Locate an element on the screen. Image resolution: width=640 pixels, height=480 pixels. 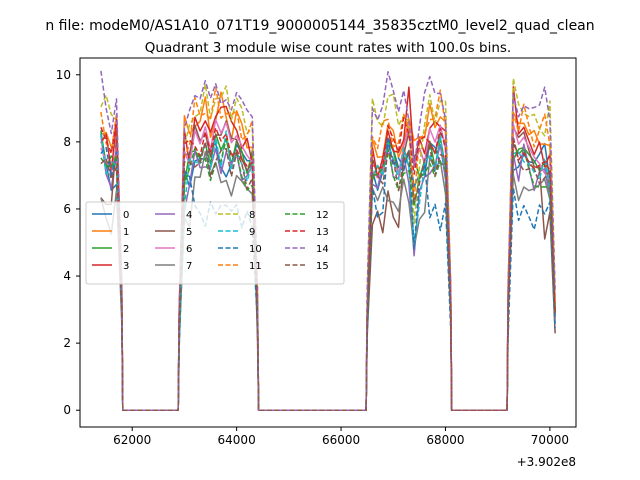
x-tick-label: 68000 is located at coordinates (445, 440).